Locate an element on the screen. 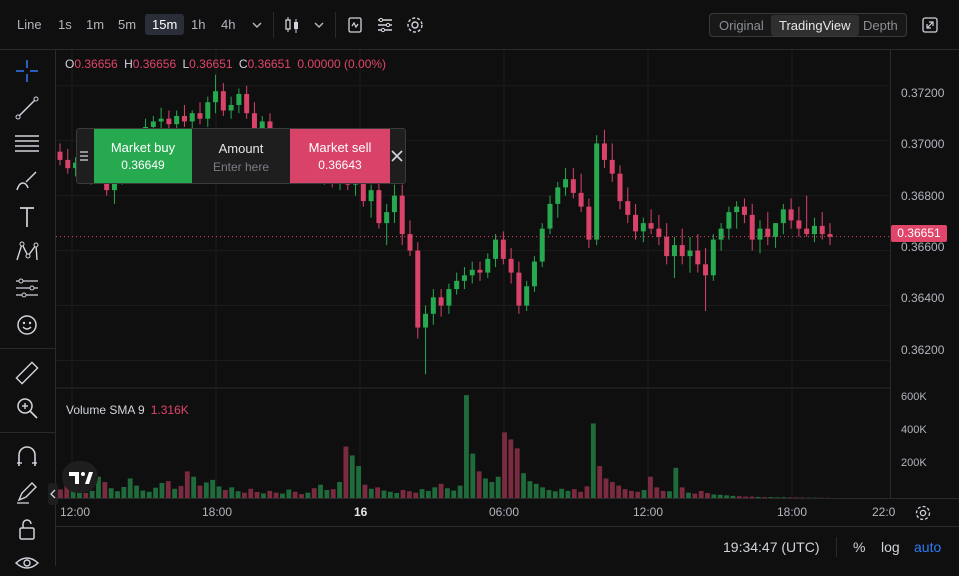 This screenshot has width=959, height=576. amount-field: Amount Enter here is located at coordinates (241, 156).